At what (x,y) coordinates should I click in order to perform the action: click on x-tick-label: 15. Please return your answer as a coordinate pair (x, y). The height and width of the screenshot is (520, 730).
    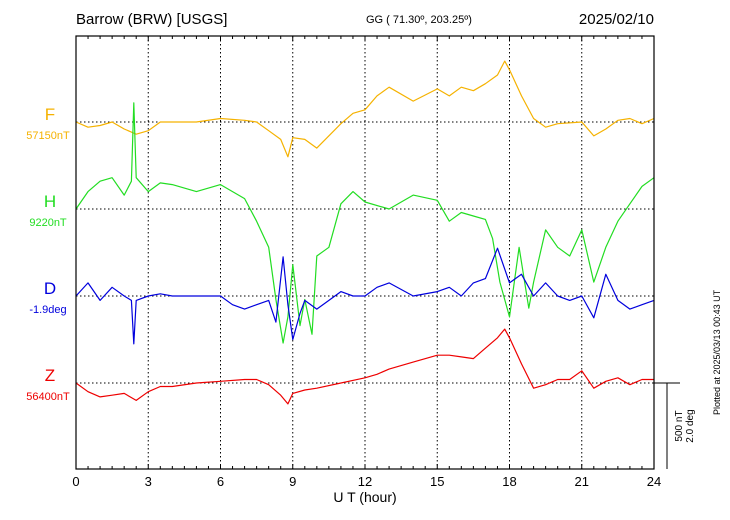
    Looking at the image, I should click on (437, 481).